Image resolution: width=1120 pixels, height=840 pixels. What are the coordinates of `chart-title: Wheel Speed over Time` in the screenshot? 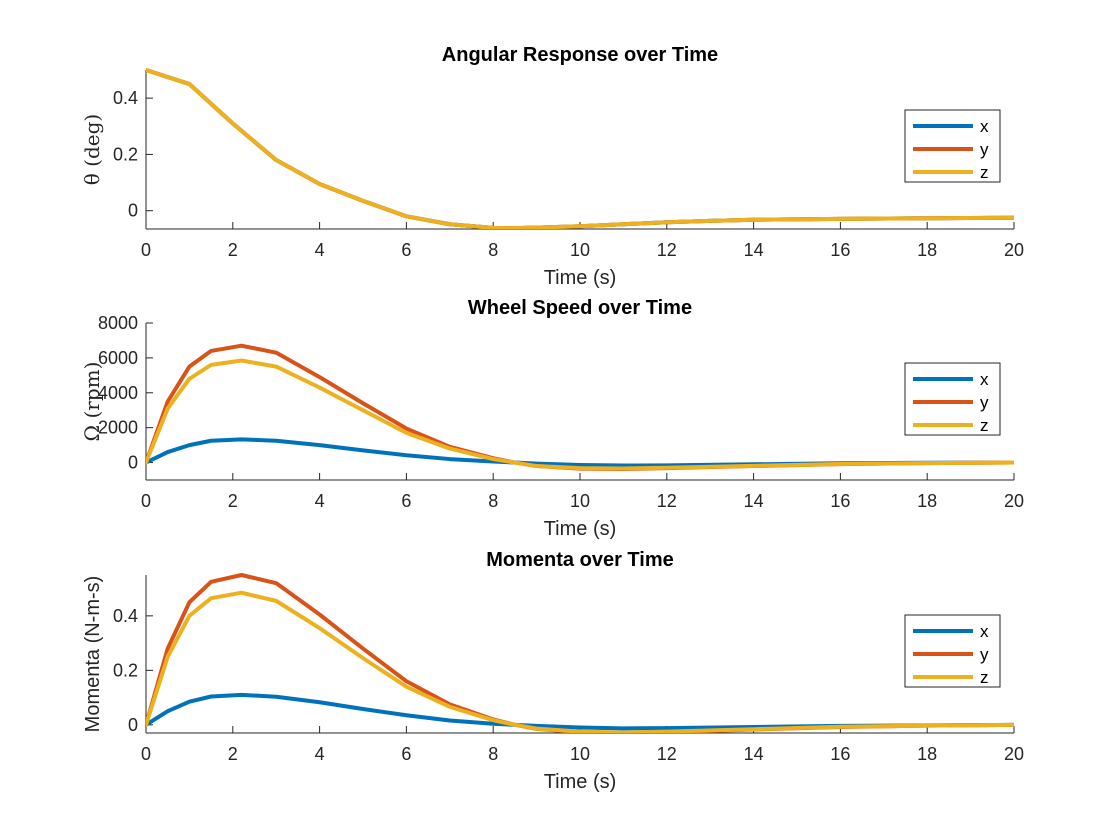 It's located at (580, 308).